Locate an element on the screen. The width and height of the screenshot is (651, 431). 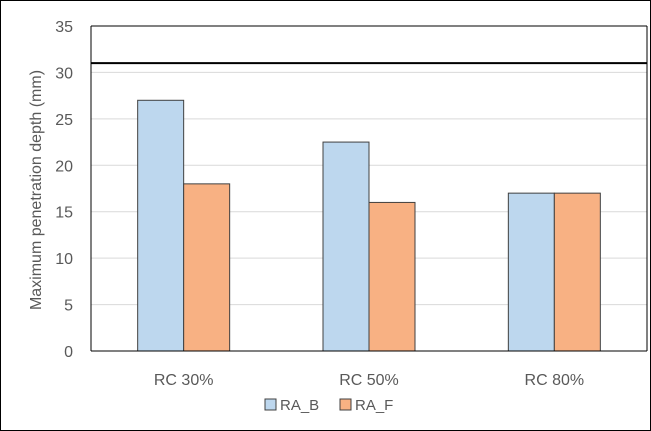
legend-label: RA_F is located at coordinates (374, 405).